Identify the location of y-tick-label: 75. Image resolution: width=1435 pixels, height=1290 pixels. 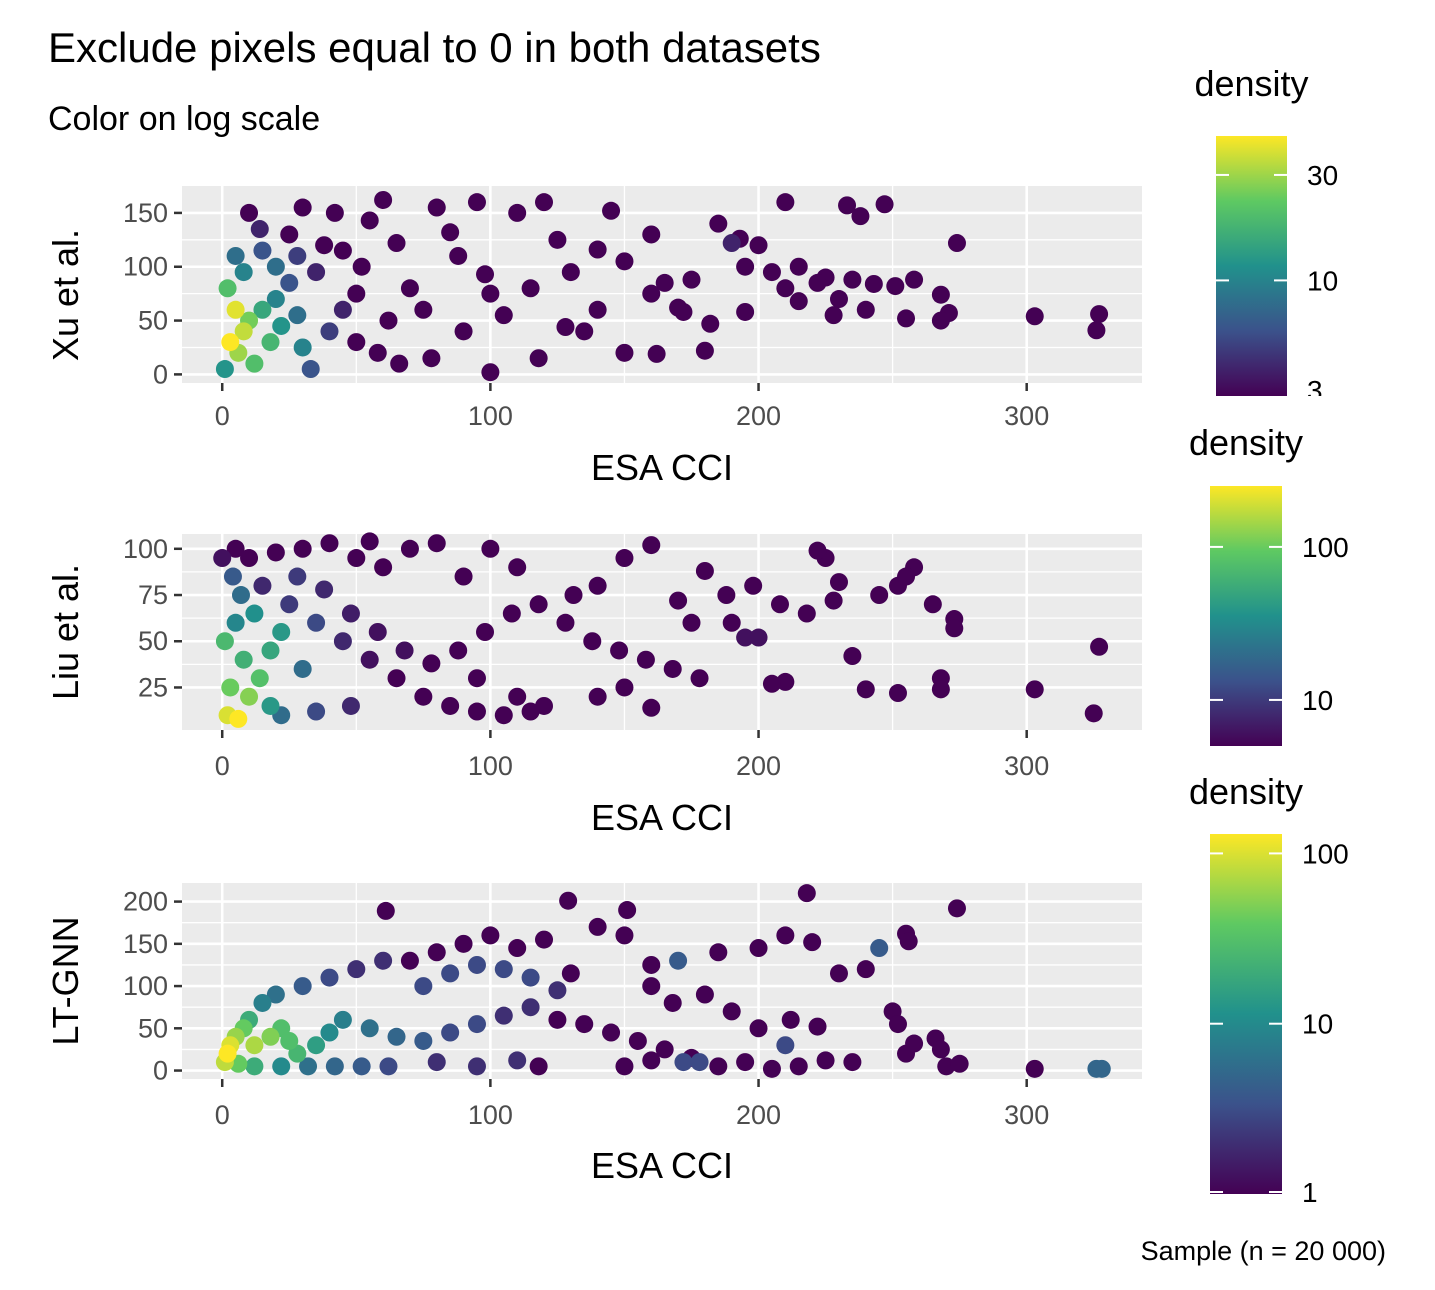
(153, 595).